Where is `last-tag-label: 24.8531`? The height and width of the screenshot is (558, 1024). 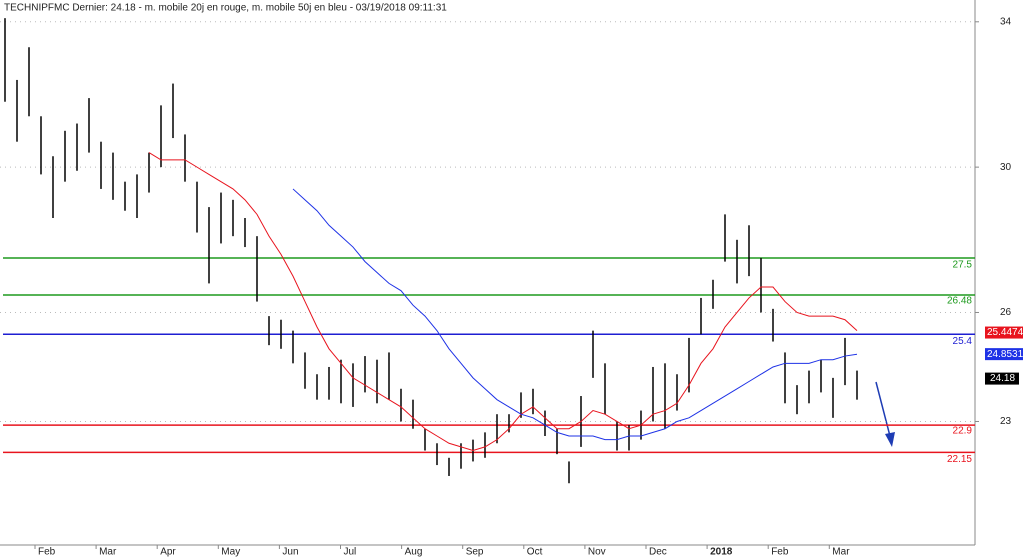
last-tag-label: 24.8531 is located at coordinates (1005, 354).